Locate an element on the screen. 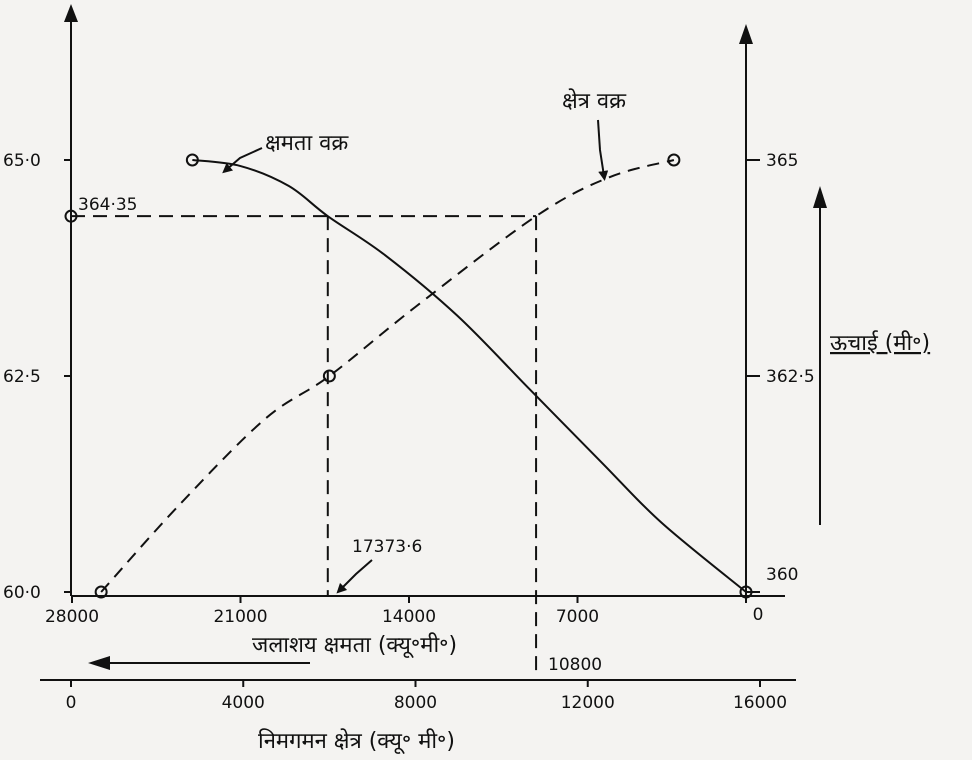  right-axis-tick-label: 360 is located at coordinates (782, 575).